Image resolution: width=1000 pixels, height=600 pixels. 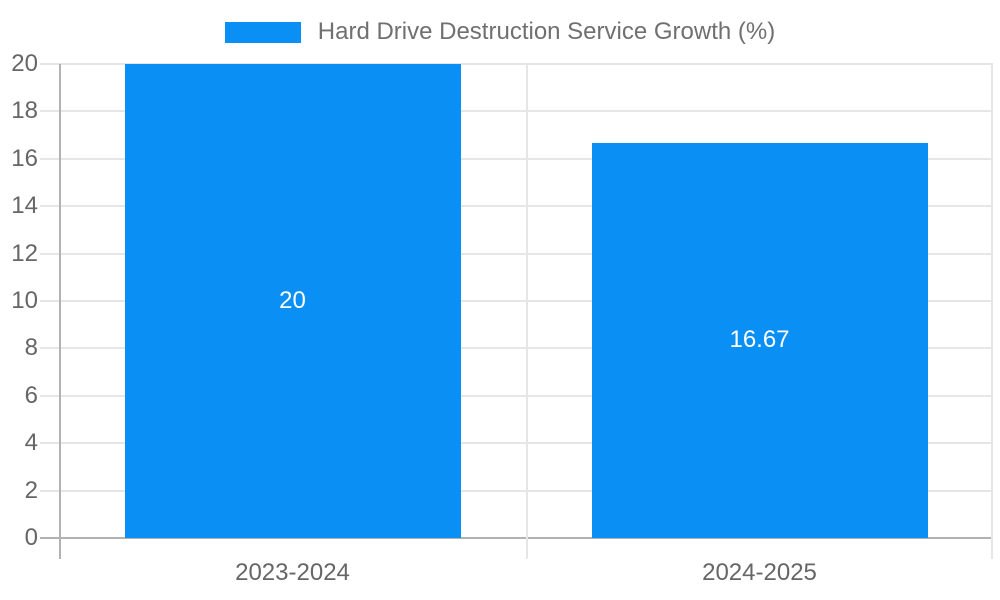 What do you see at coordinates (31, 443) in the screenshot?
I see `y-tick-label: 4` at bounding box center [31, 443].